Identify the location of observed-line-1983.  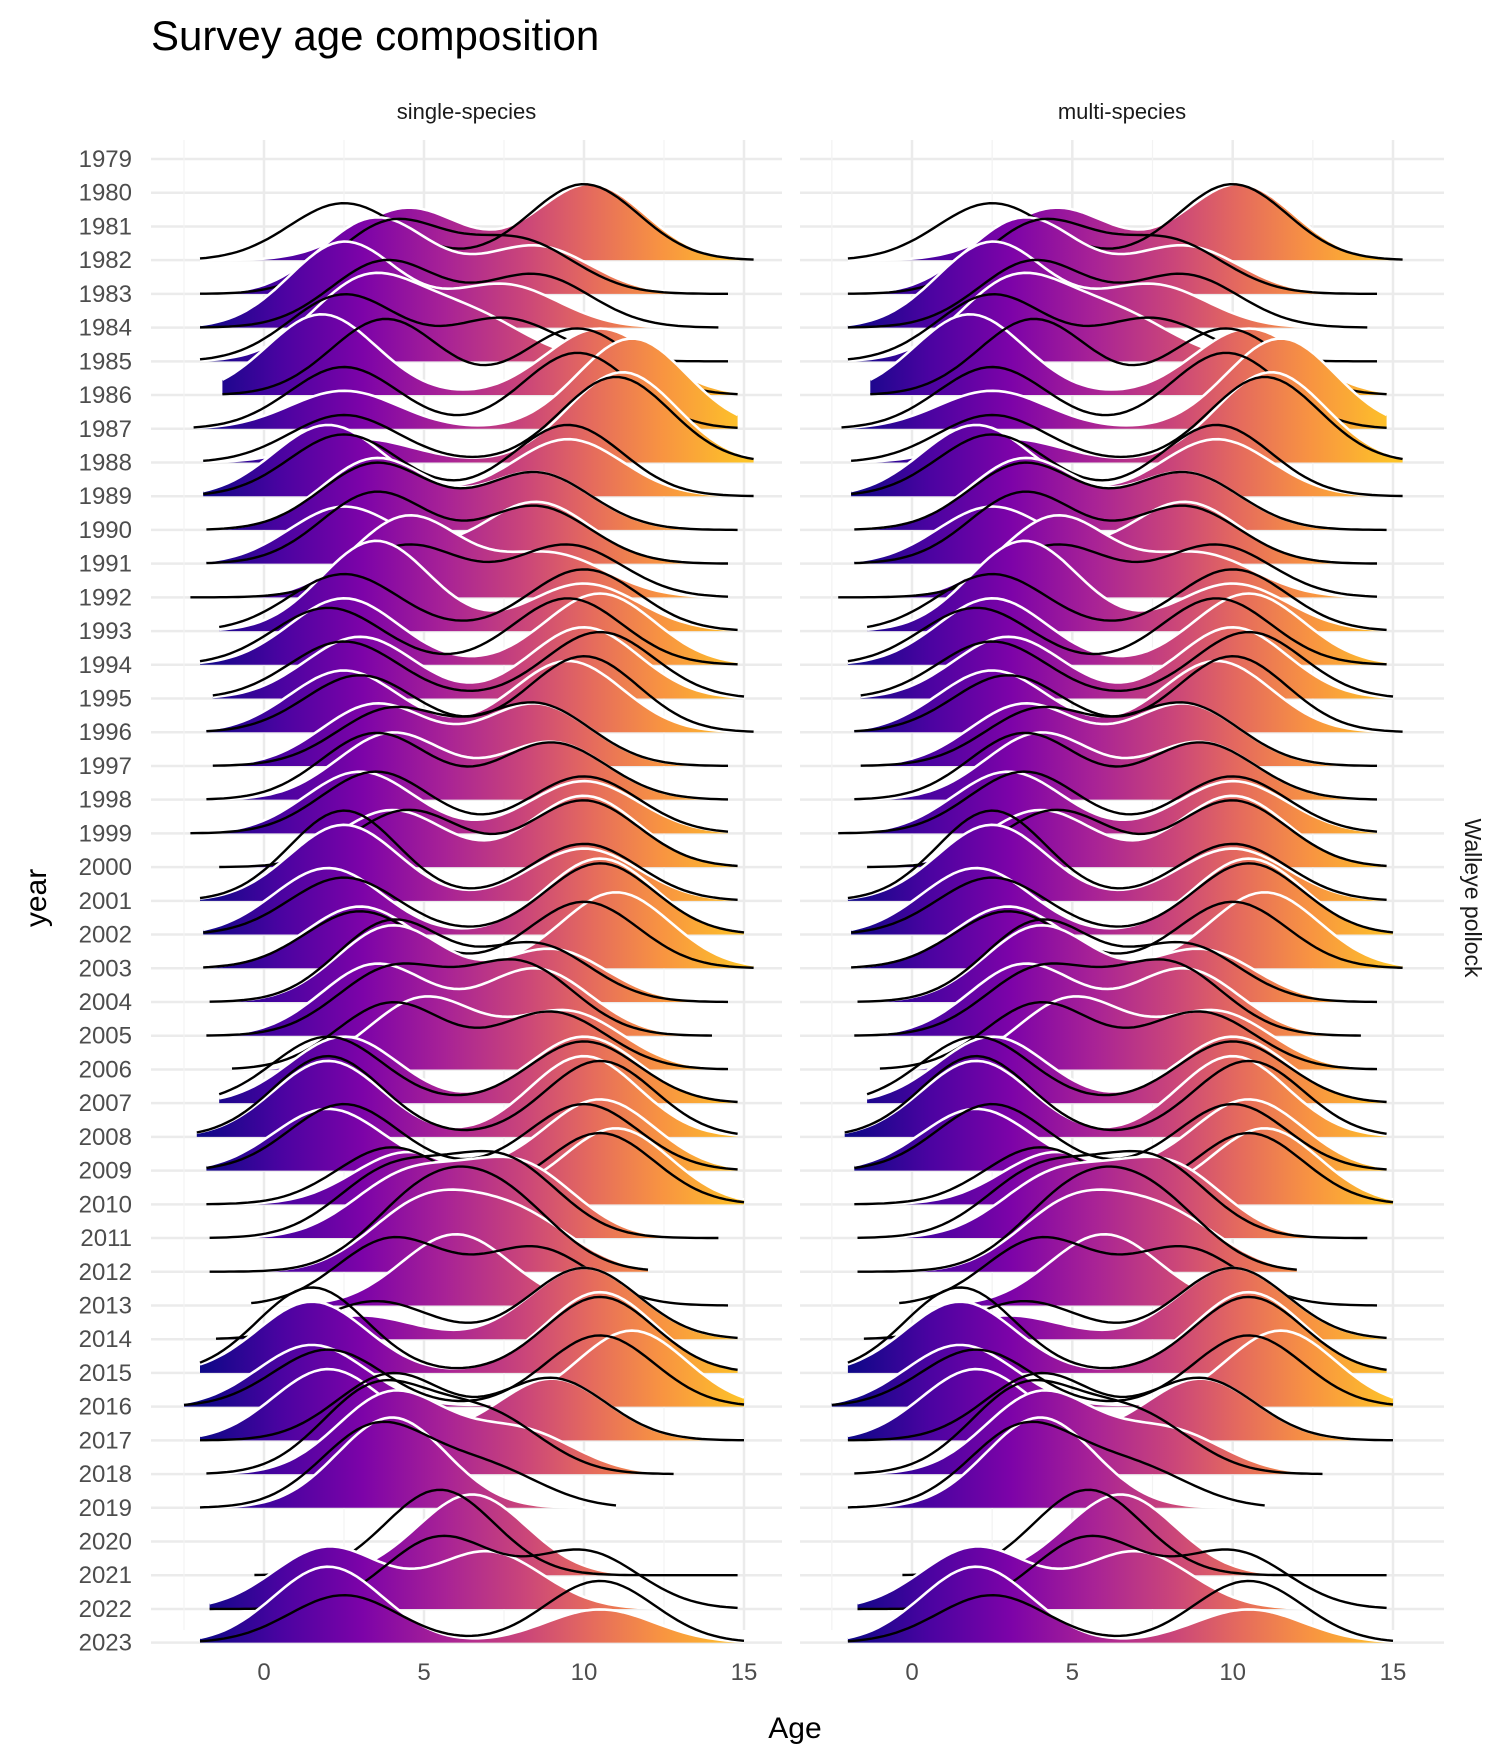
(464, 255).